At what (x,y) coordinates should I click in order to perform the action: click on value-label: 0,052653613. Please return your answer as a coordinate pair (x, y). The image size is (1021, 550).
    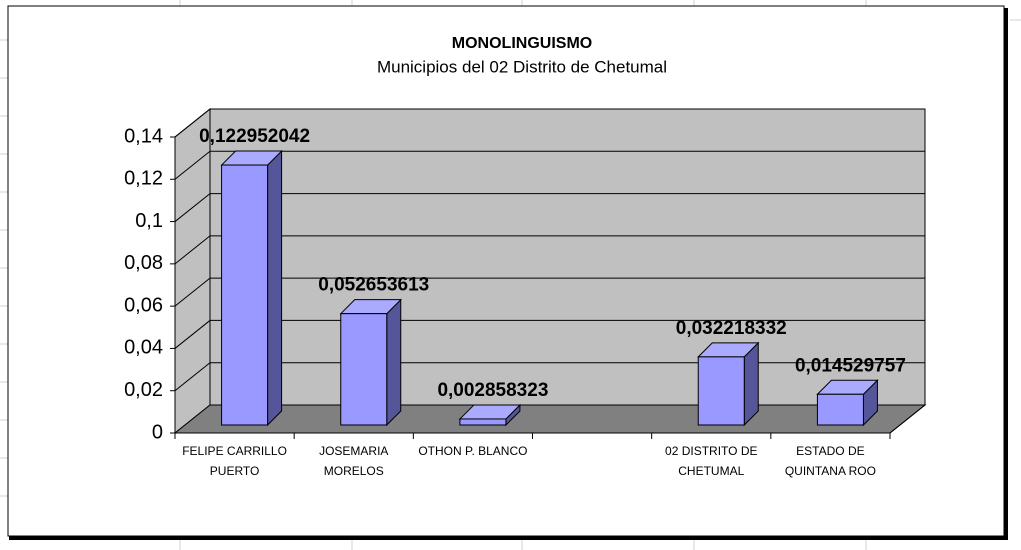
    Looking at the image, I should click on (373, 285).